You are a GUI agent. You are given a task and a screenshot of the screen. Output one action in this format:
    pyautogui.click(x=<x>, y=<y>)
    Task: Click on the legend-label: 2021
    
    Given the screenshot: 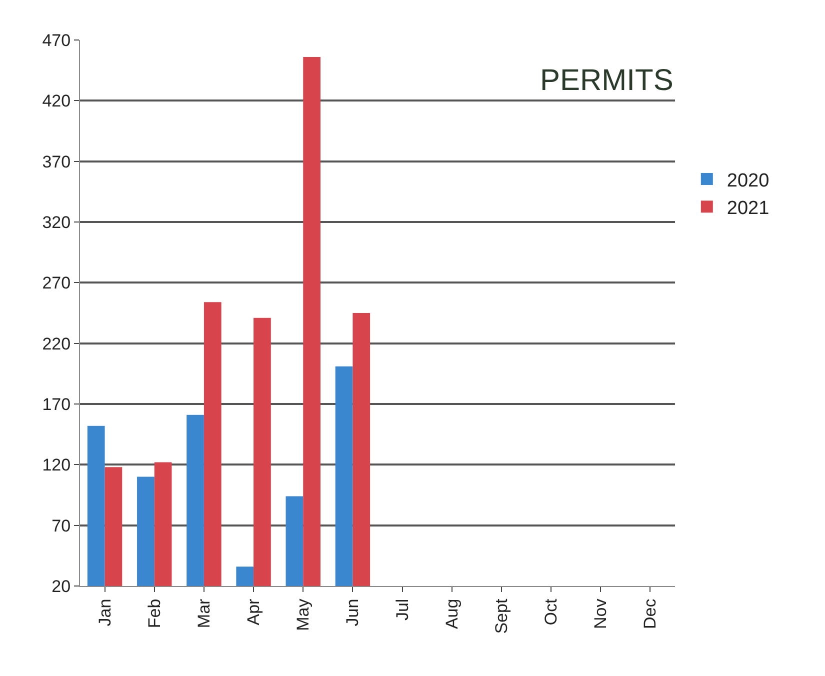 What is the action you would take?
    pyautogui.click(x=748, y=209)
    